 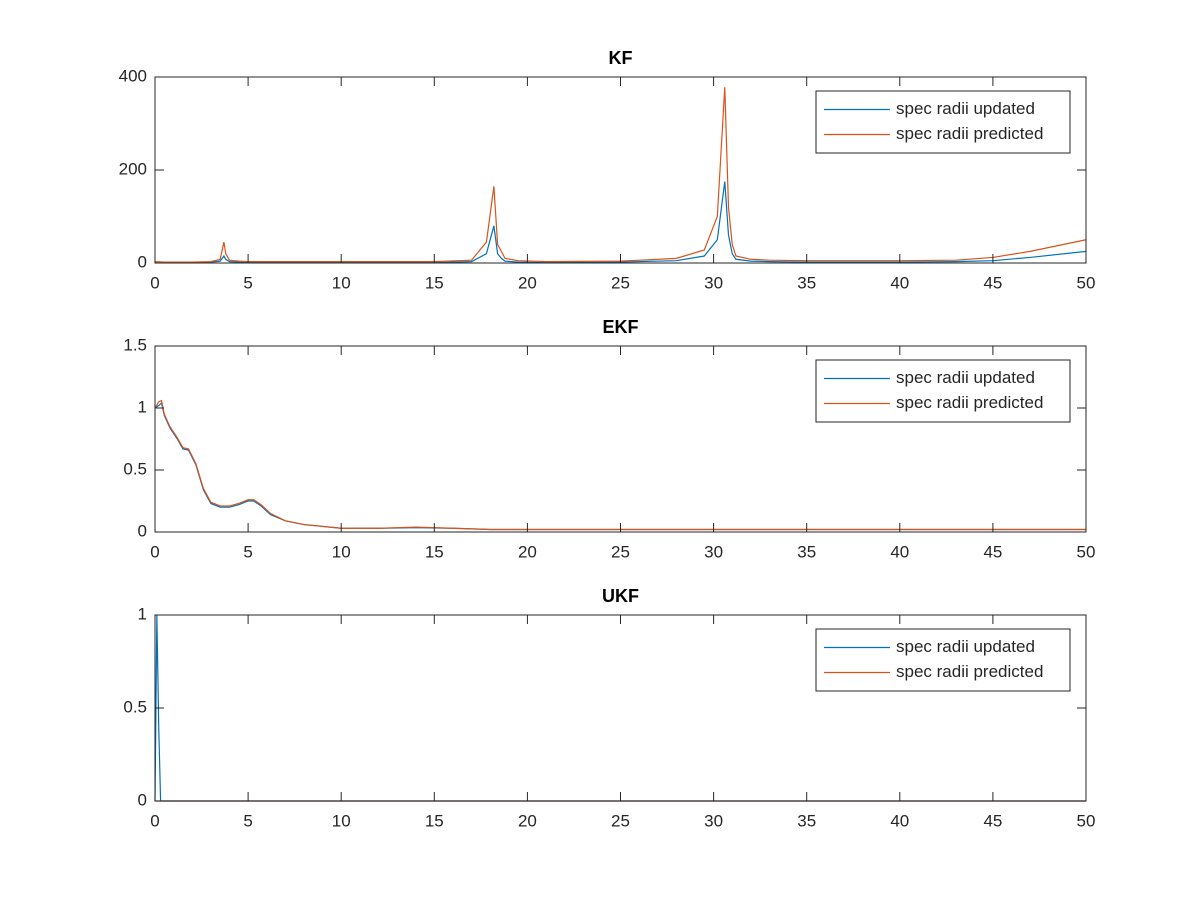 What do you see at coordinates (133, 168) in the screenshot?
I see `y-tick-label: 200` at bounding box center [133, 168].